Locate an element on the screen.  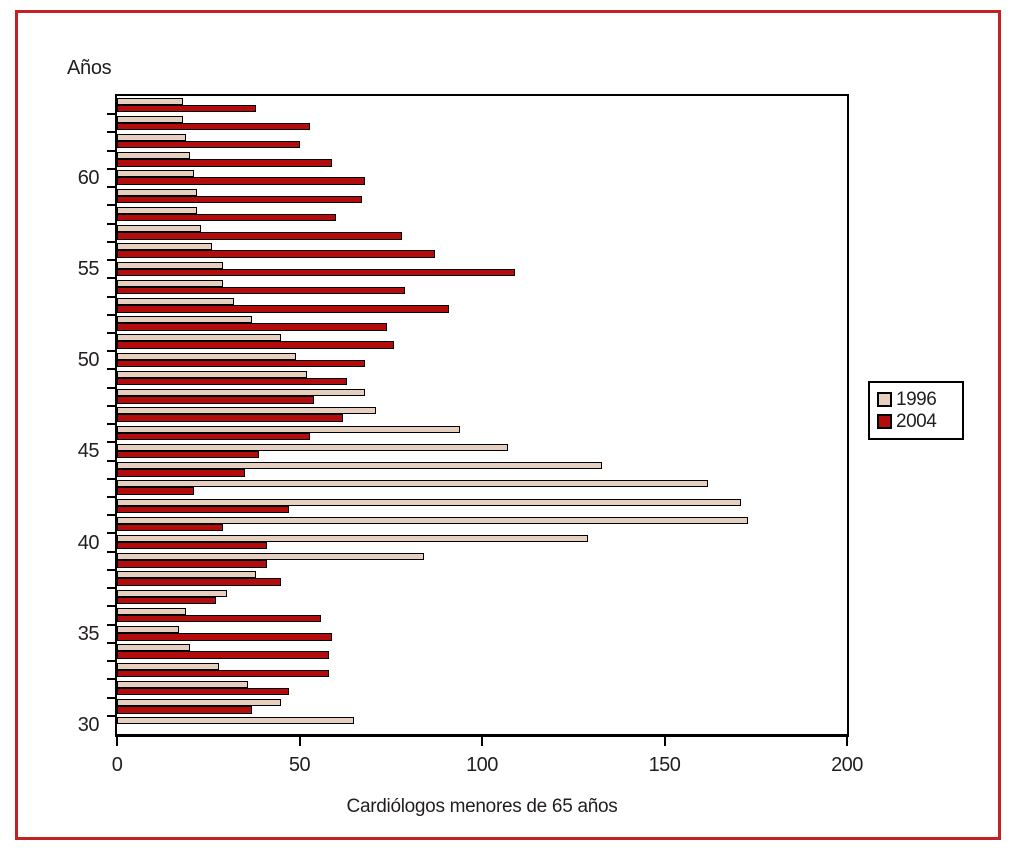
y-tick-label-30: 30 is located at coordinates (88, 724).